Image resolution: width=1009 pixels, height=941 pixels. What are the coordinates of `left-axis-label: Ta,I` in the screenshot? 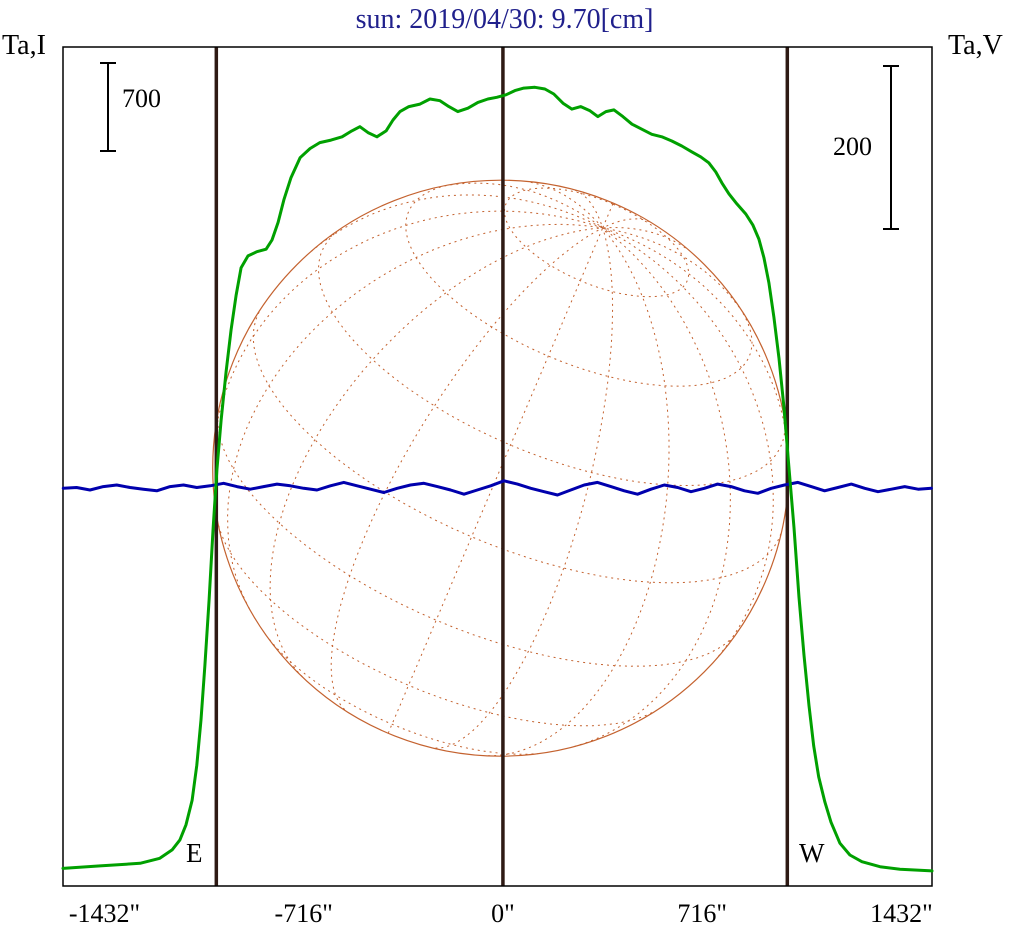 It's located at (24, 45).